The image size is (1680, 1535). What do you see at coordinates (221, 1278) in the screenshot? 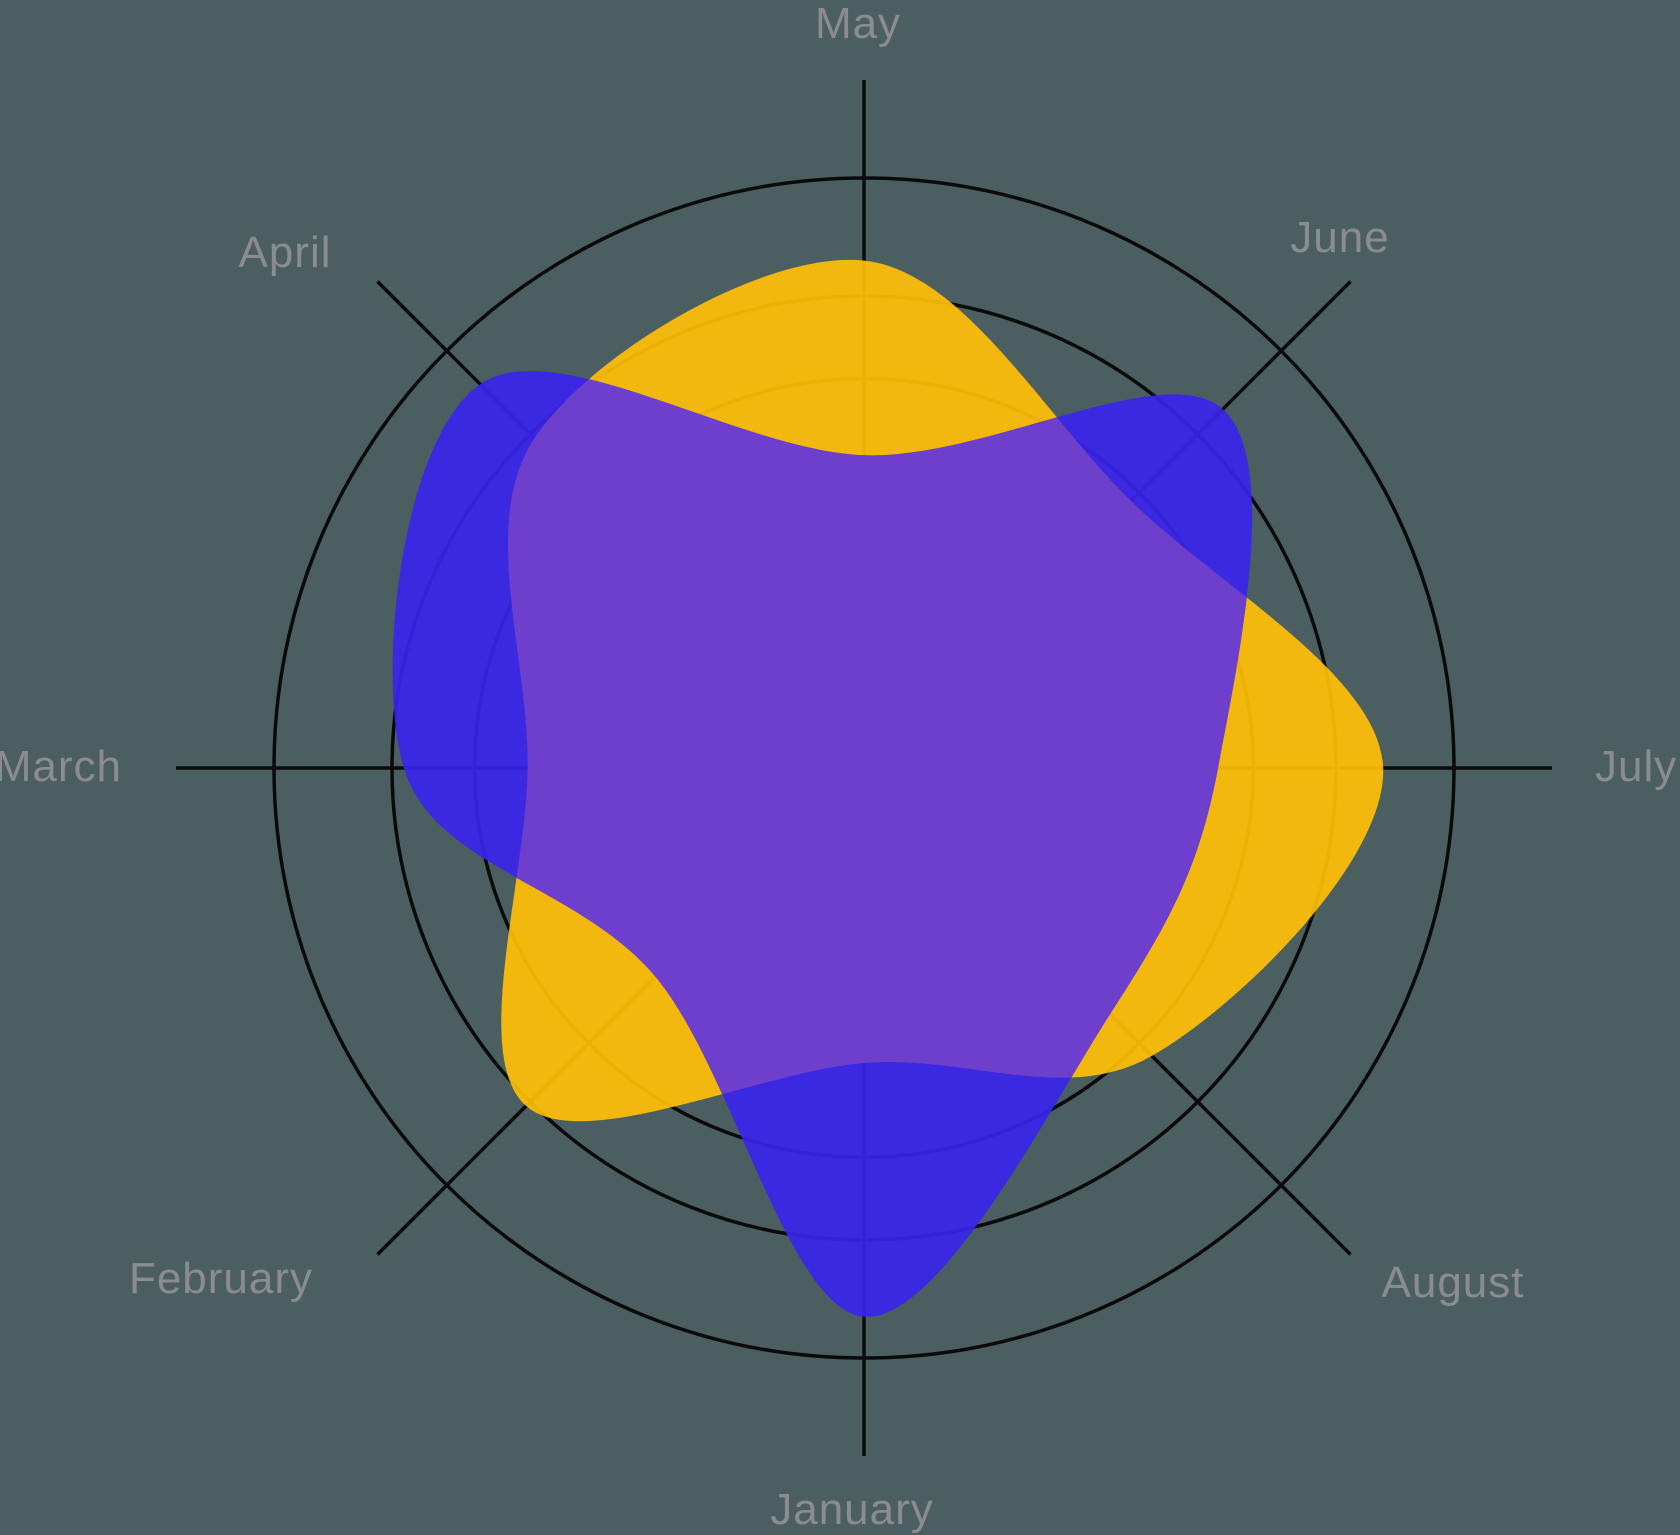
I see `axis-label-february: February` at bounding box center [221, 1278].